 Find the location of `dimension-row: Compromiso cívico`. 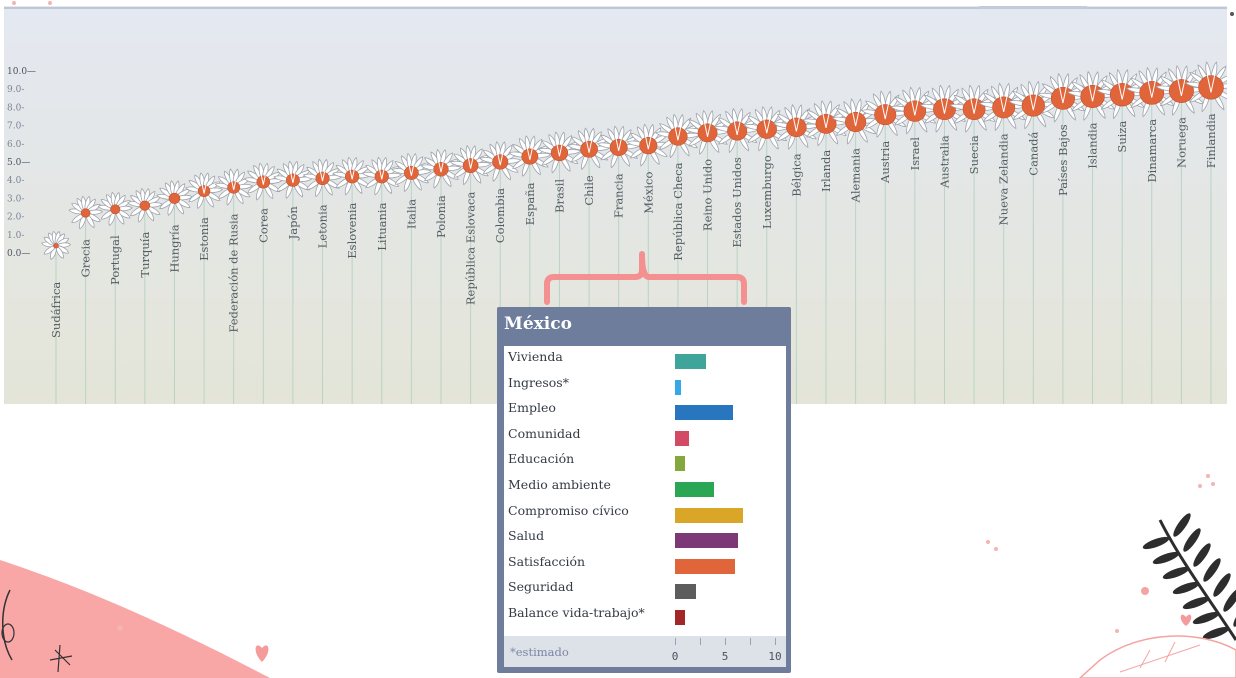

dimension-row: Compromiso cívico is located at coordinates (645, 512).